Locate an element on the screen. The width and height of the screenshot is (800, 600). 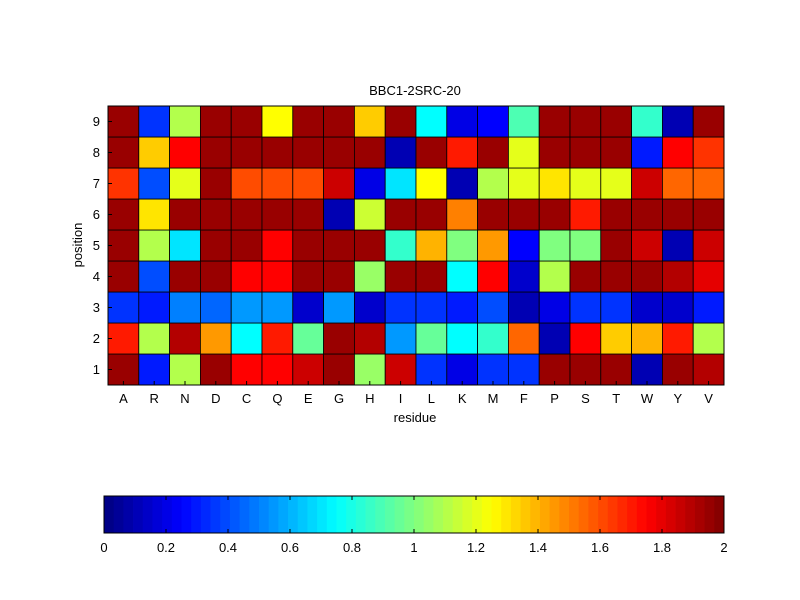
x-tick-label: P is located at coordinates (554, 398).